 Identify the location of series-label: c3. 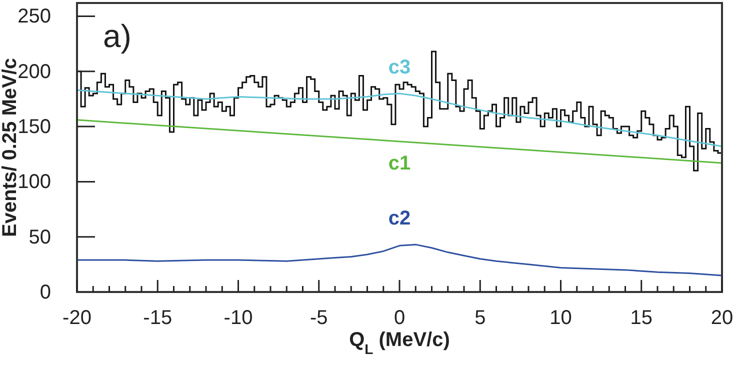
(399, 67).